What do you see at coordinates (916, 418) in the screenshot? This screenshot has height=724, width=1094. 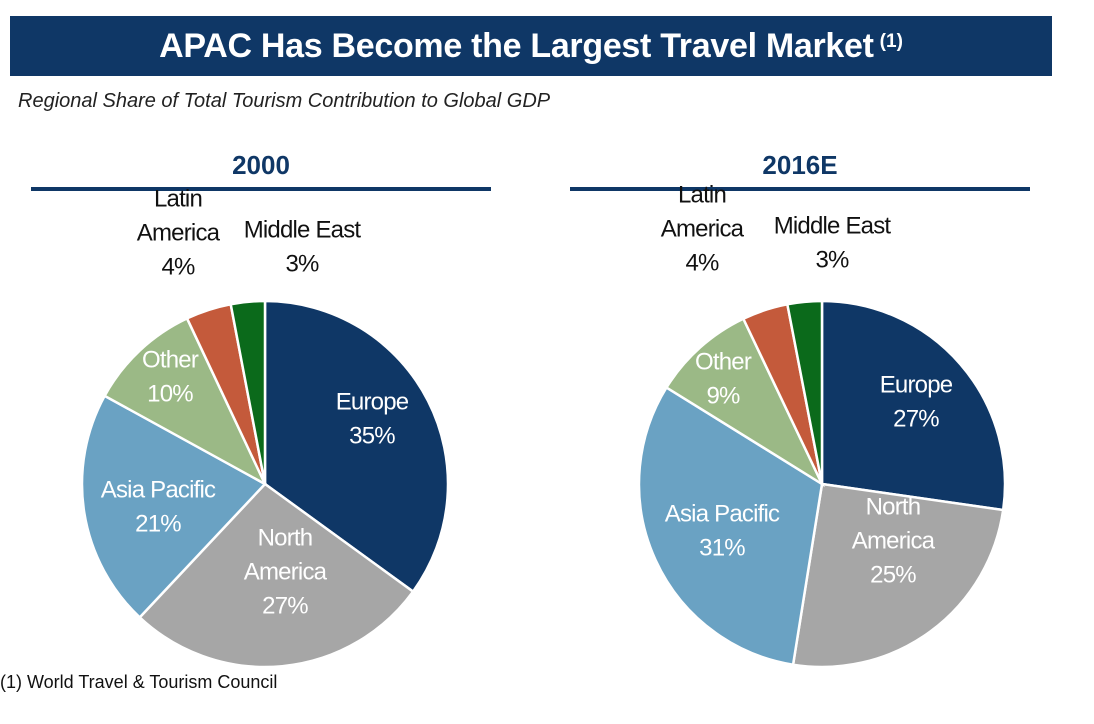 I see `slice-value-europe: 27%` at bounding box center [916, 418].